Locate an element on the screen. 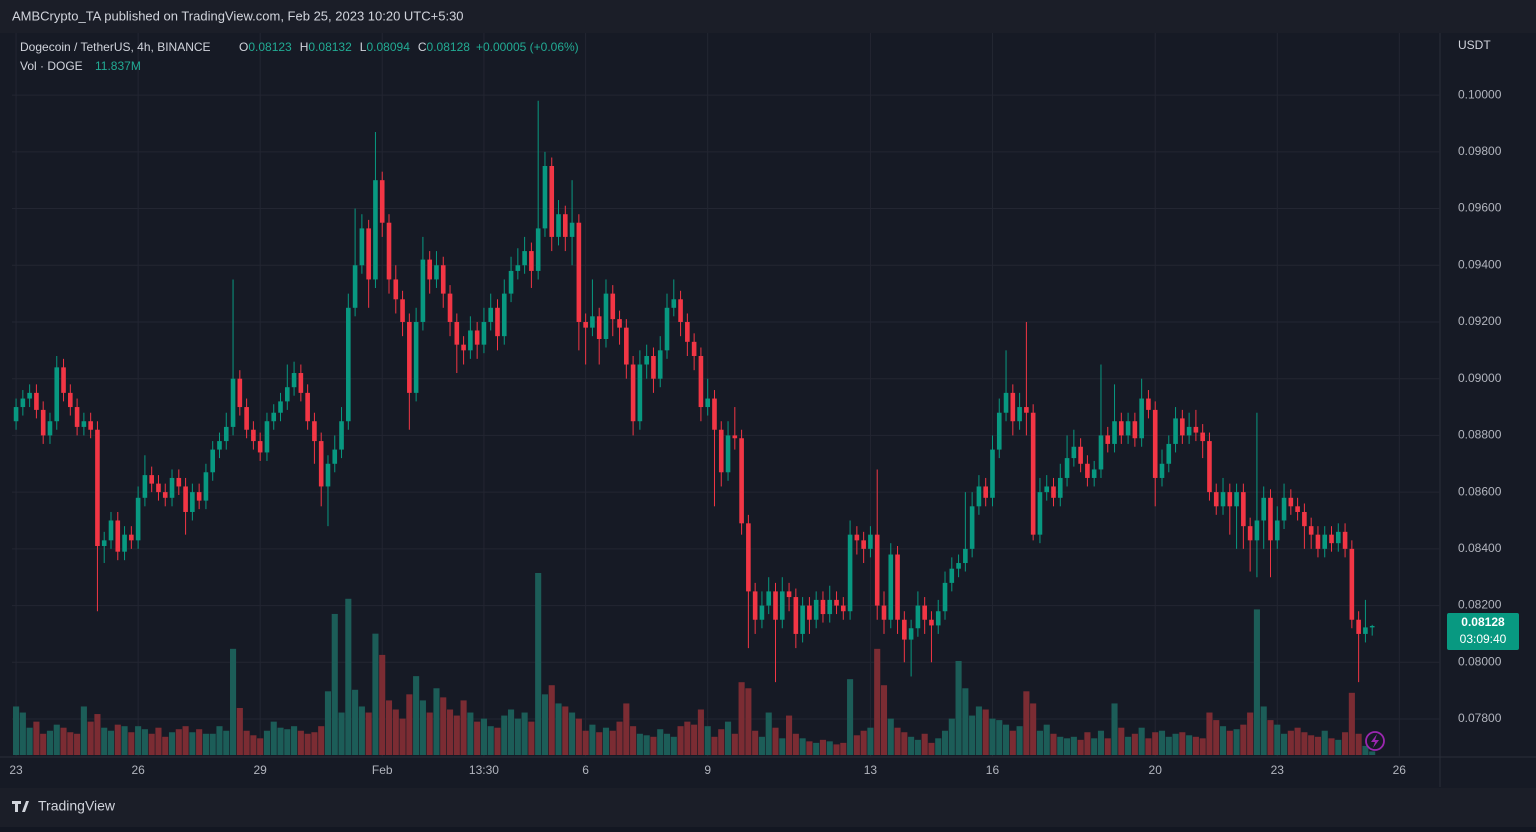 The width and height of the screenshot is (1536, 832). bolt-icon is located at coordinates (1375, 741).